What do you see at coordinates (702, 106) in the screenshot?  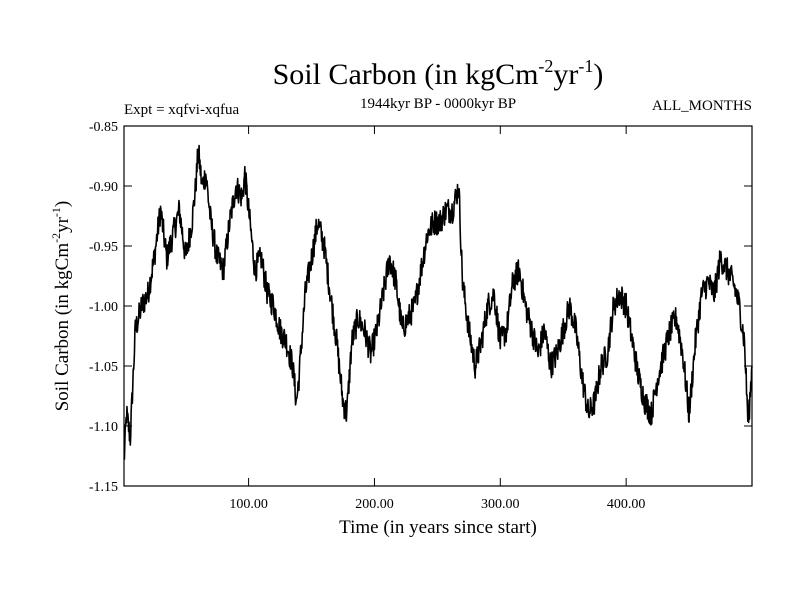 I see `months-label: ALL_MONTHS` at bounding box center [702, 106].